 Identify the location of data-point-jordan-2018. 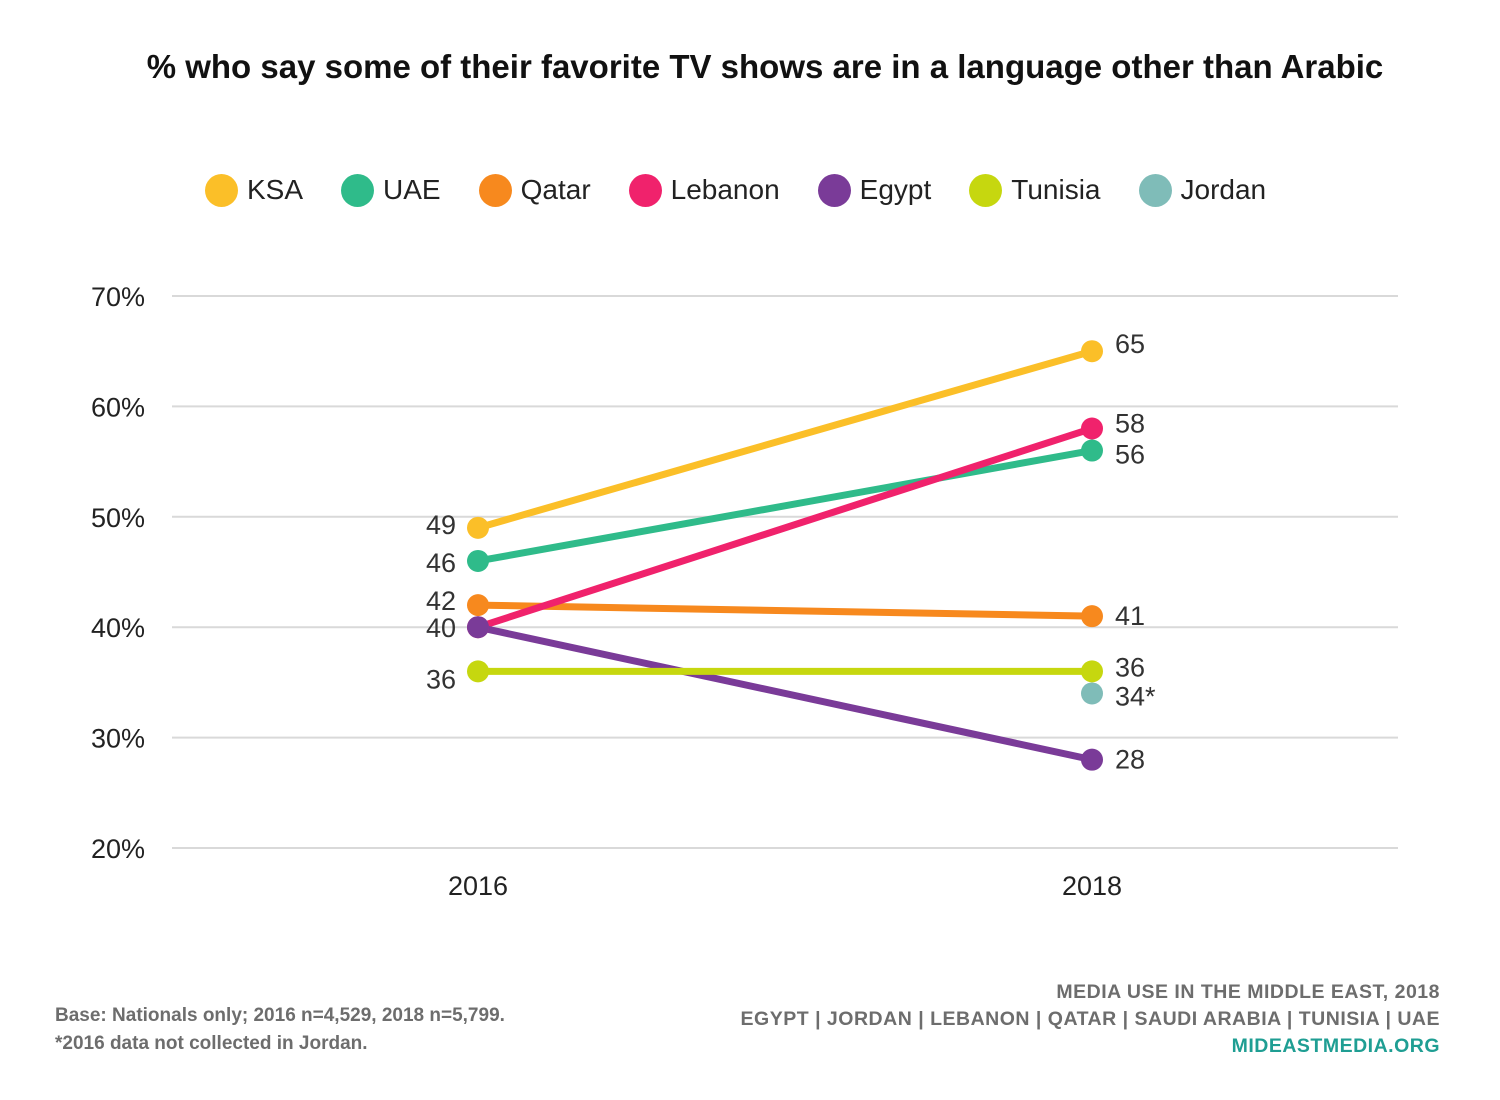
(1092, 693).